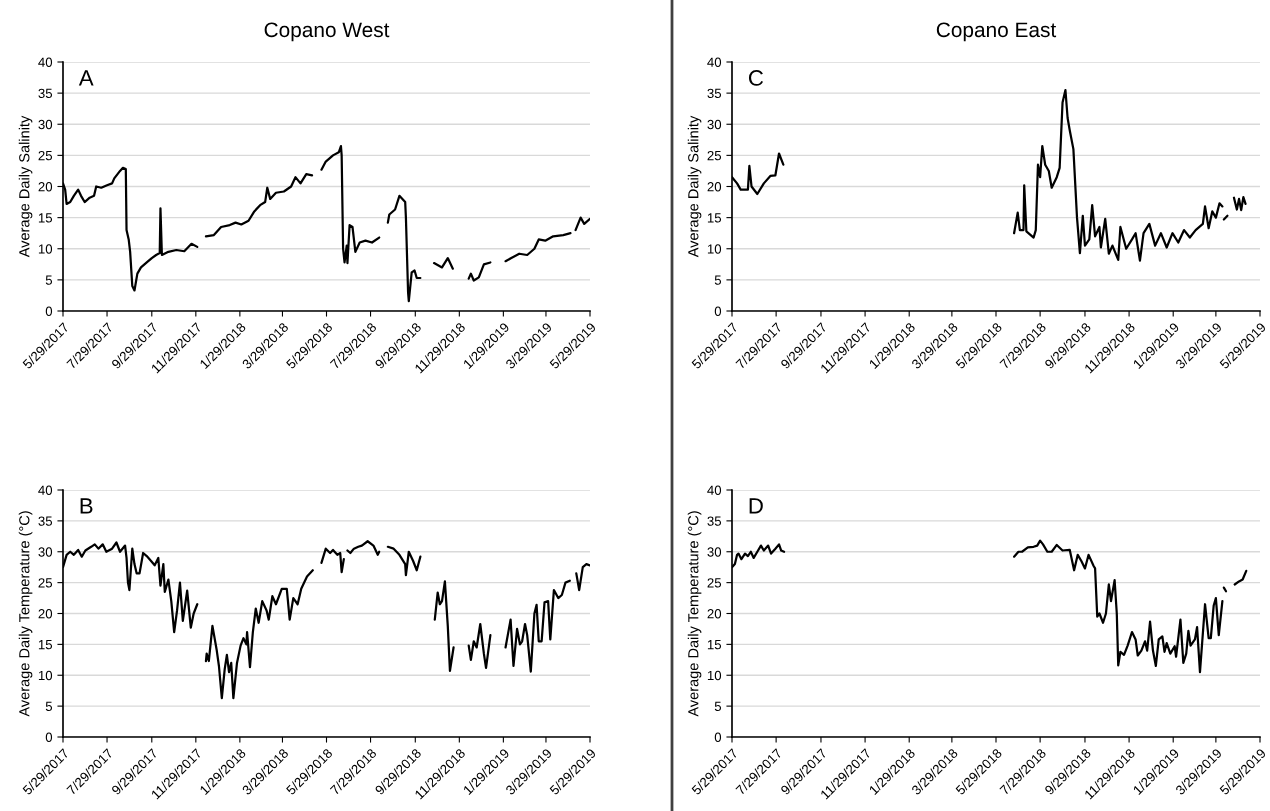  I want to click on annotation: B, so click(86, 506).